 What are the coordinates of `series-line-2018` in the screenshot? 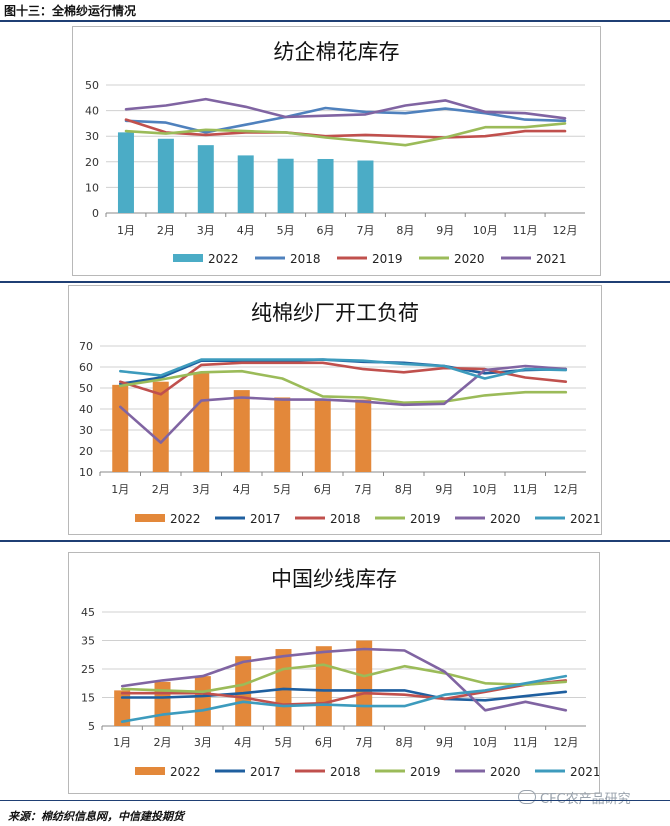 It's located at (344, 692).